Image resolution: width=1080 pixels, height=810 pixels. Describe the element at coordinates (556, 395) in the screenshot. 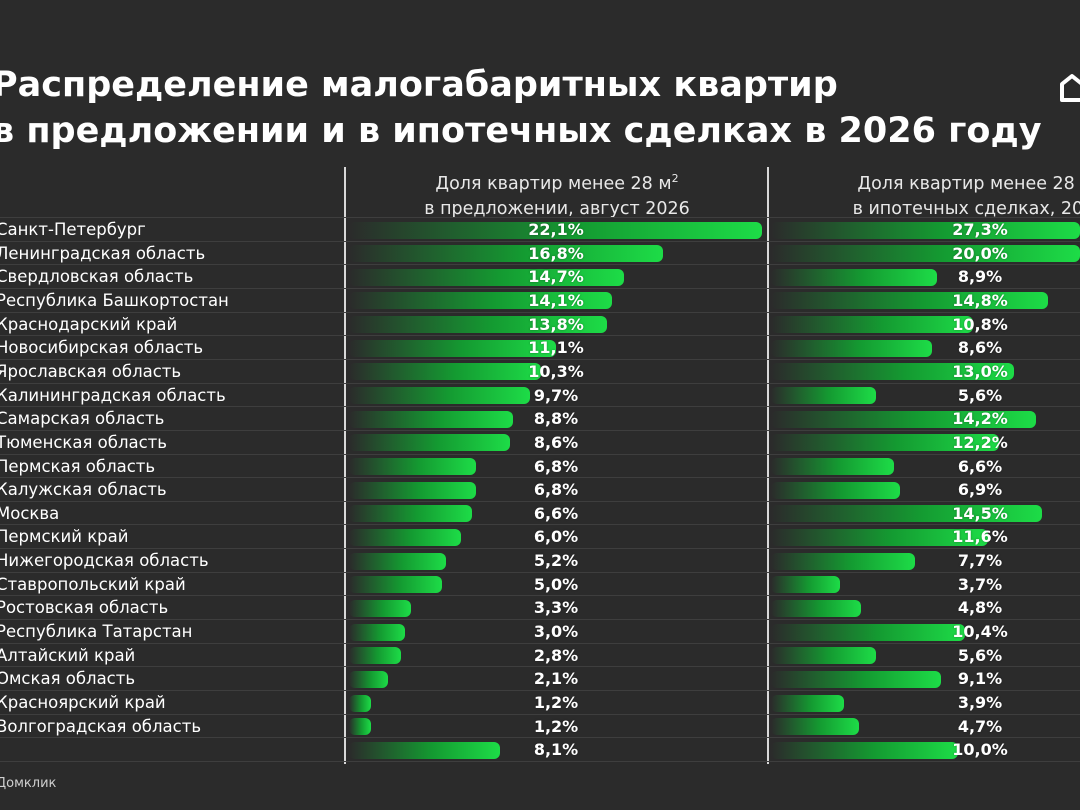

I see `value-label-offer: 9,7%` at that location.